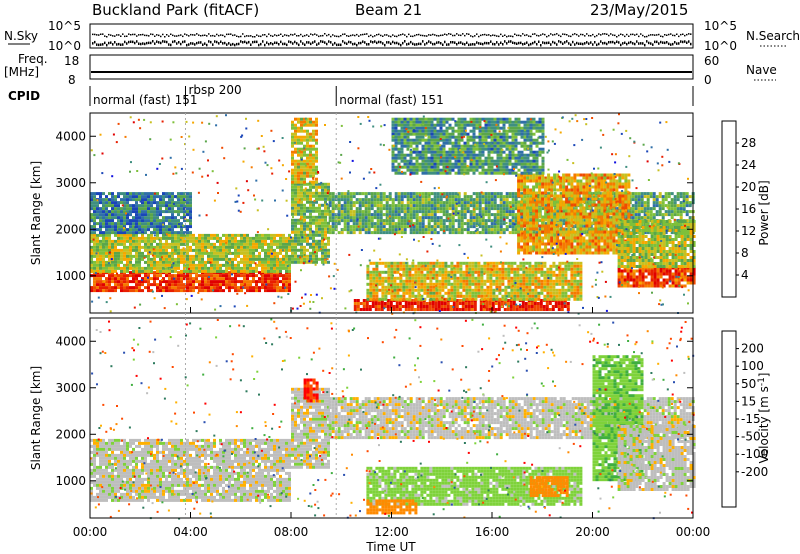 Image resolution: width=800 pixels, height=554 pixels. What do you see at coordinates (390, 547) in the screenshot?
I see `velocity-xlabel: Time UT` at bounding box center [390, 547].